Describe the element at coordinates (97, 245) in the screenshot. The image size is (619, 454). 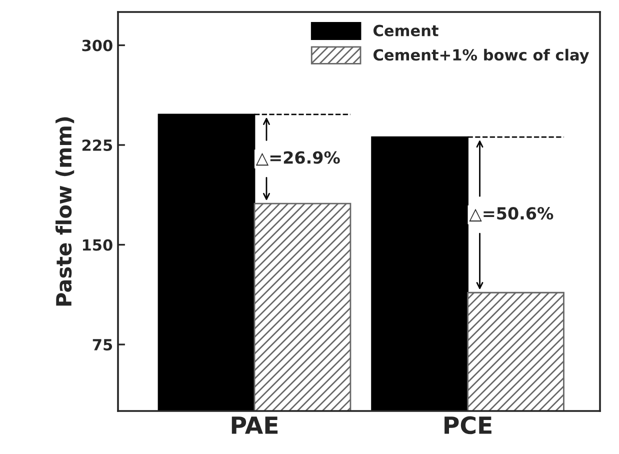
I see `y-tick-label: 150` at that location.